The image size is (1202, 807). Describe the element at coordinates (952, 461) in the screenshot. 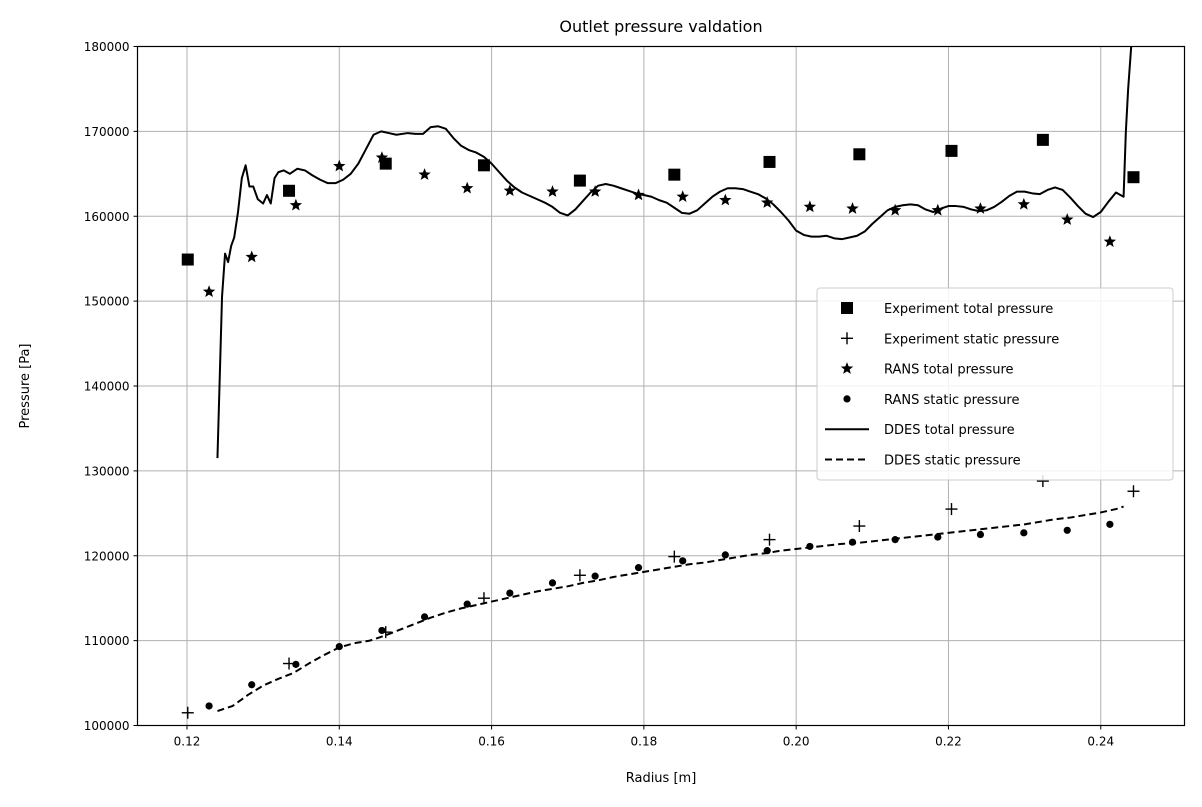

I see `legend-label: DDES static pressure` at that location.